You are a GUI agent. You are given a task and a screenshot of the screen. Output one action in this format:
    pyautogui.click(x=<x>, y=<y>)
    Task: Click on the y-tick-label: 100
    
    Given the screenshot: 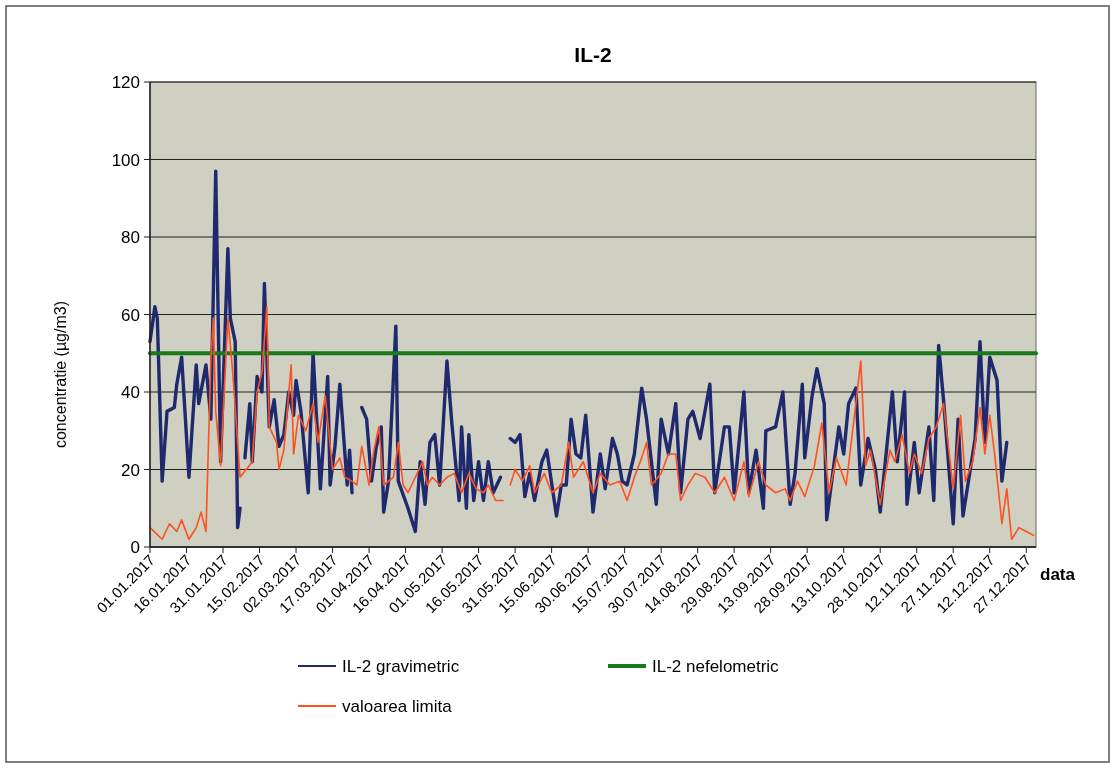 What is the action you would take?
    pyautogui.click(x=125, y=160)
    